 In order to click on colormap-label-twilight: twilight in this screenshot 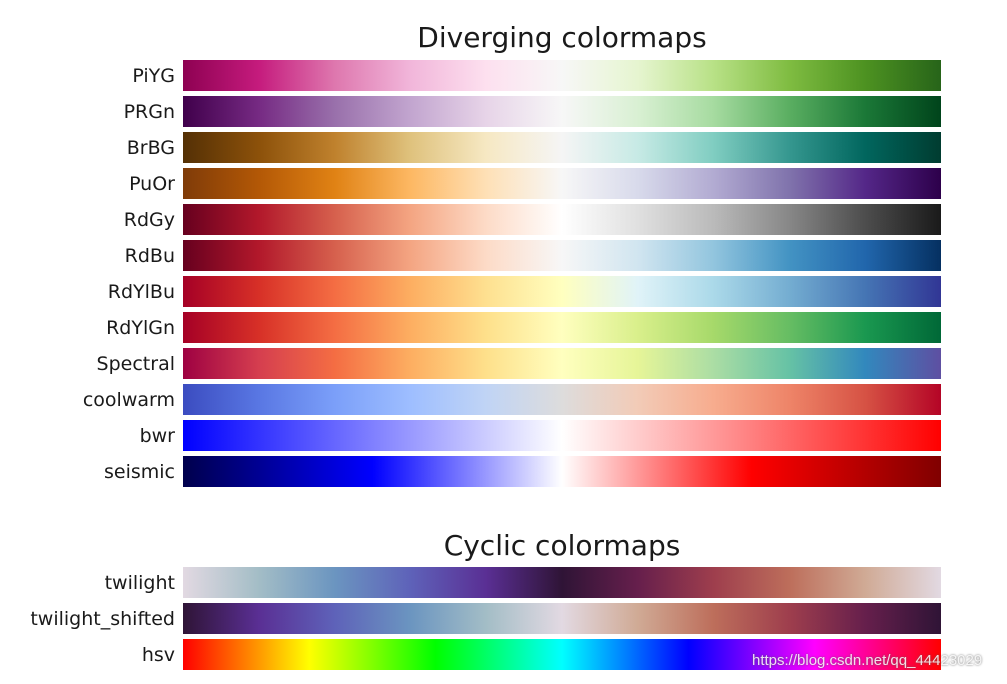, I will do `click(139, 582)`.